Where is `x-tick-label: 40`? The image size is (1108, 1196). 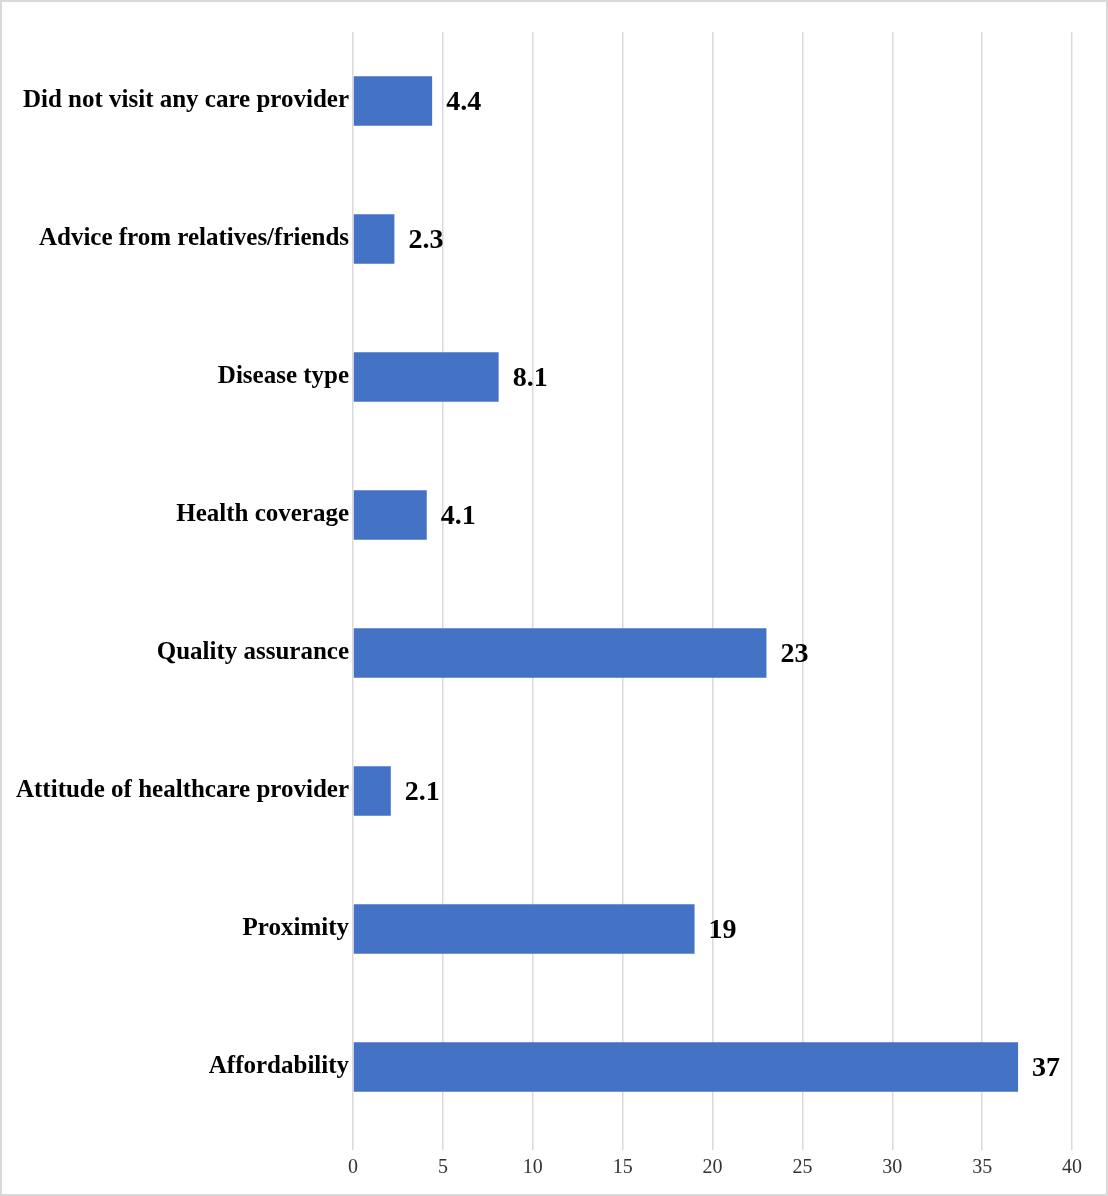
x-tick-label: 40 is located at coordinates (1072, 1166).